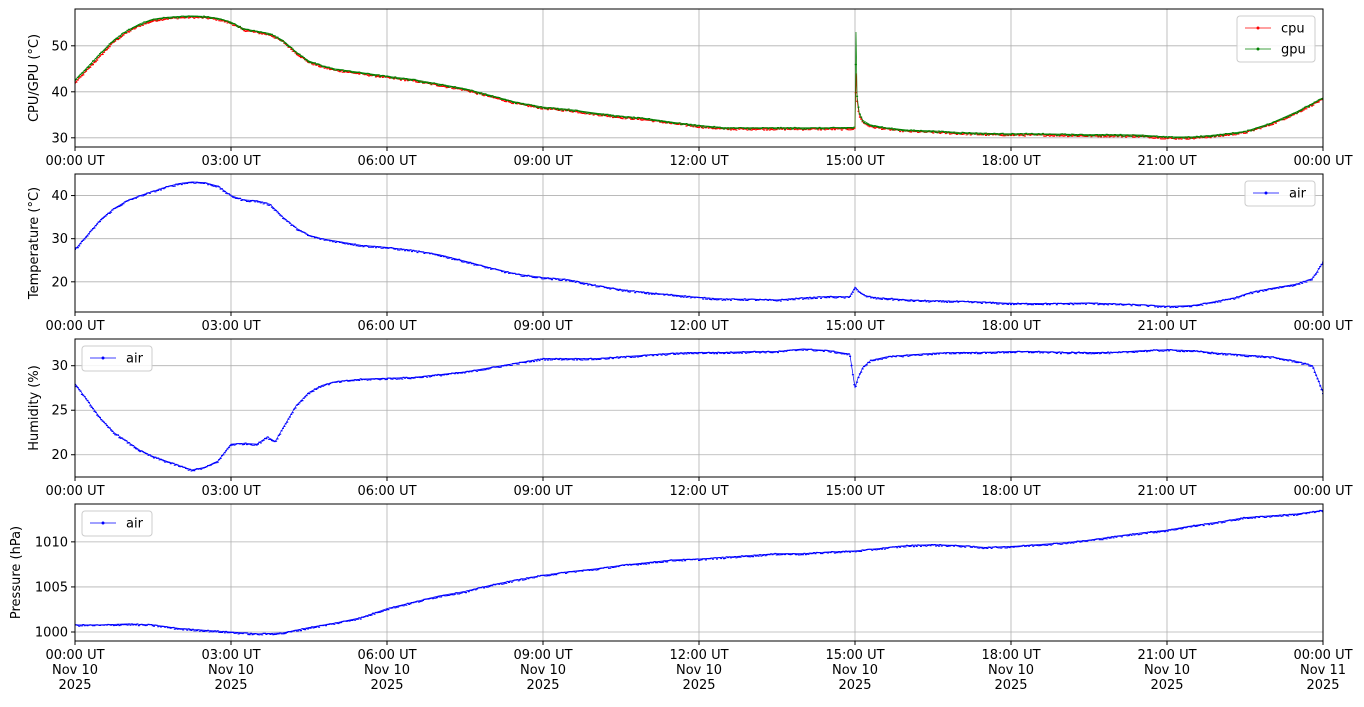 Image resolution: width=1364 pixels, height=707 pixels. What do you see at coordinates (1258, 49) in the screenshot?
I see `legend-marker-gpu` at bounding box center [1258, 49].